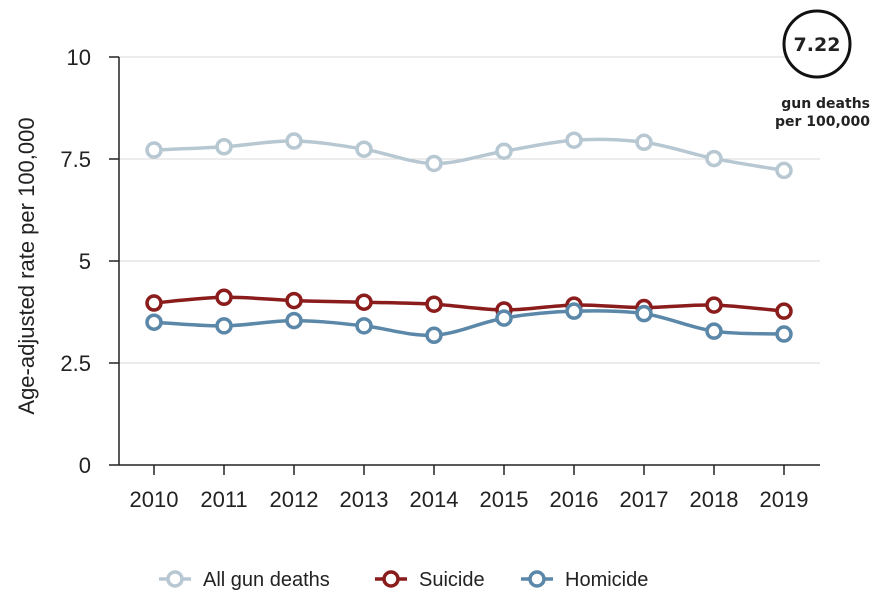 The width and height of the screenshot is (885, 592). I want to click on x-tick-label: 2018, so click(714, 499).